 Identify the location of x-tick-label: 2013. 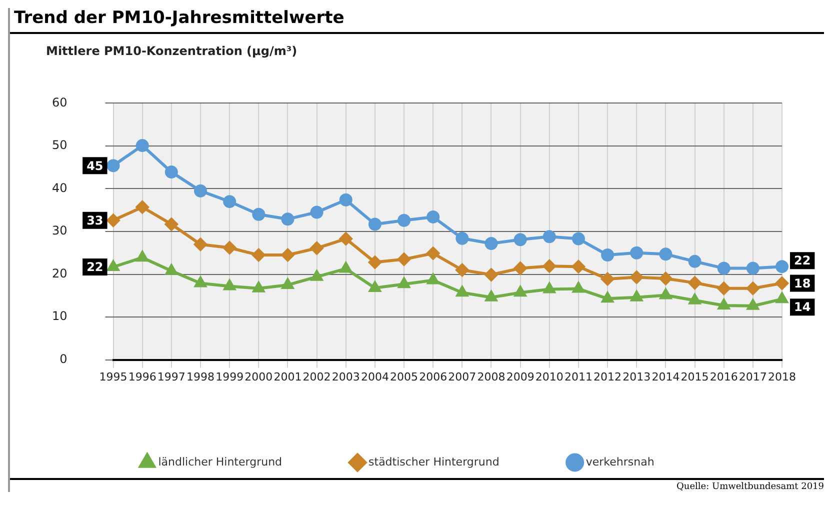
(636, 377).